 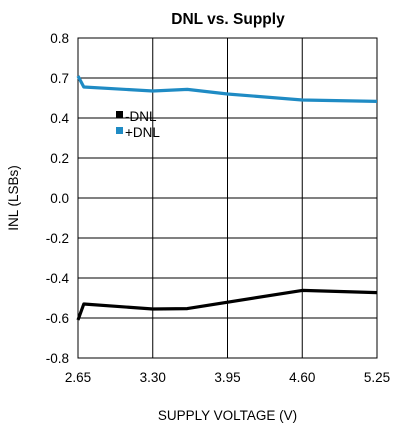 What do you see at coordinates (227, 304) in the screenshot?
I see `series-line-minus-dnl` at bounding box center [227, 304].